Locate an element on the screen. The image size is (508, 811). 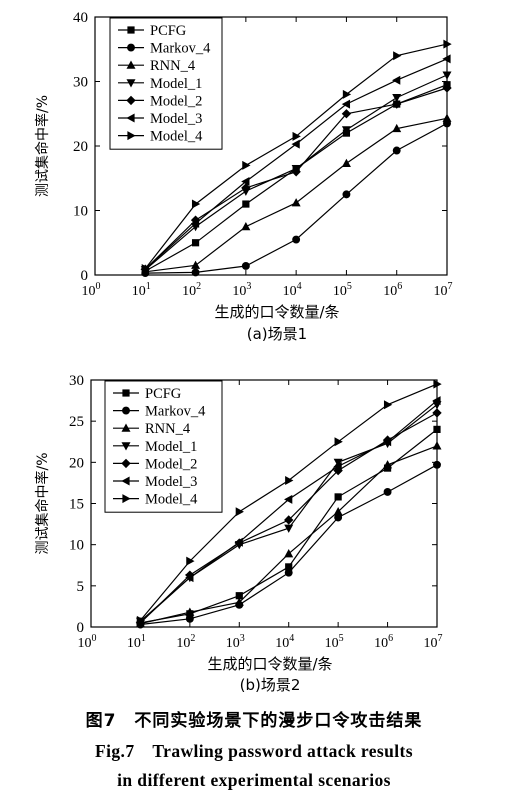
figure-caption-cn: 图7 不同实验场景下的漫步口令攻击结果 is located at coordinates (254, 721).